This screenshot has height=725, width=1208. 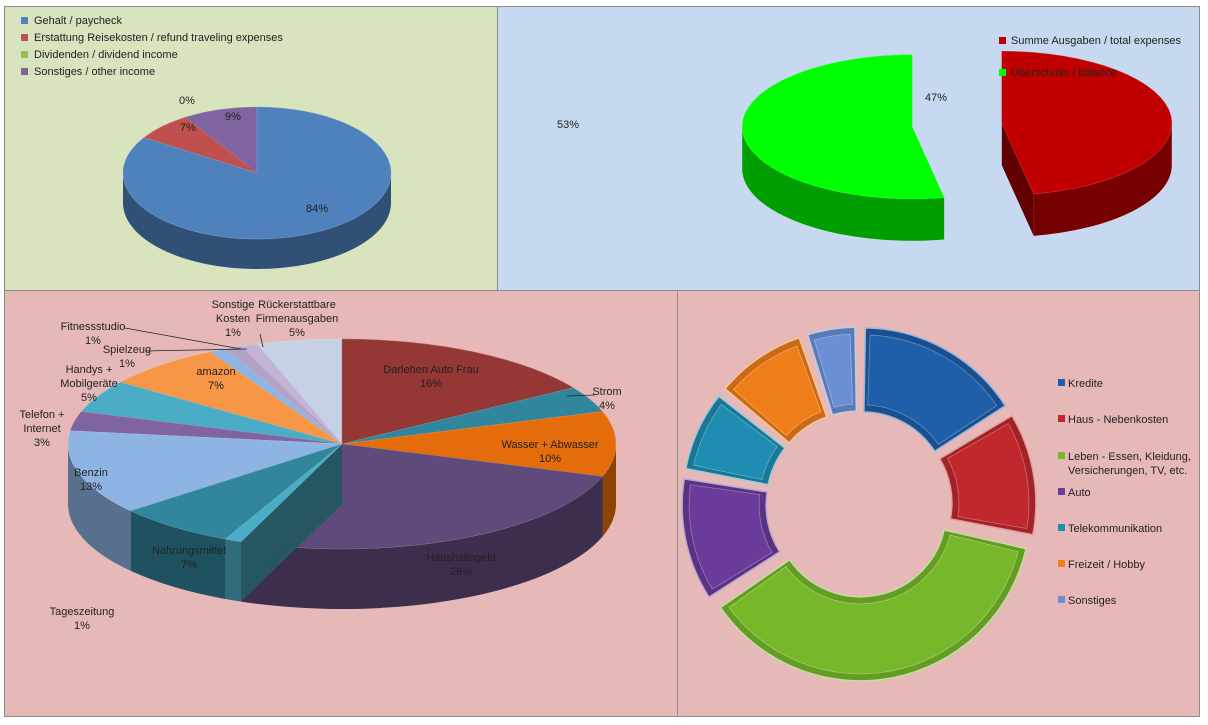 What do you see at coordinates (233, 117) in the screenshot?
I see `data-label-sonstiges-other-income: 9%` at bounding box center [233, 117].